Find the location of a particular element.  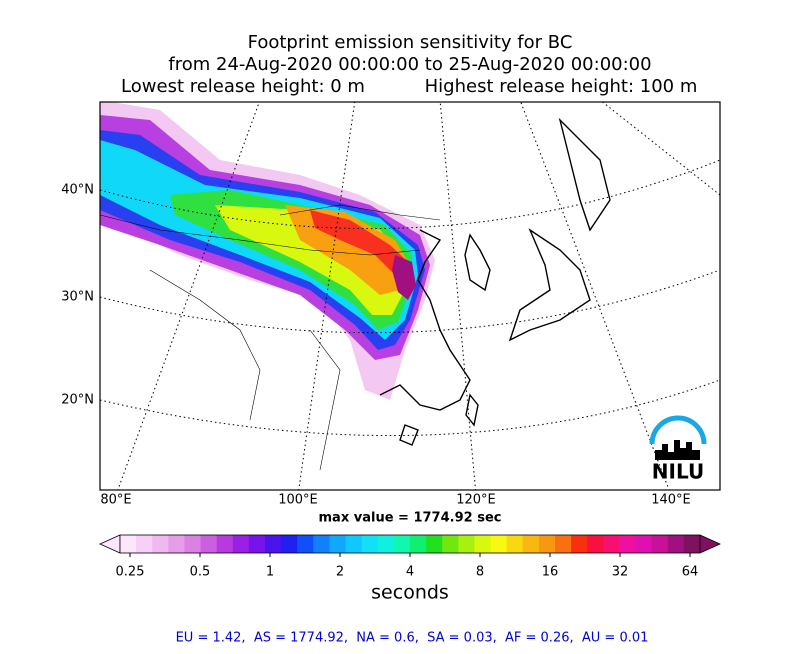

logo: NILU is located at coordinates (678, 449).